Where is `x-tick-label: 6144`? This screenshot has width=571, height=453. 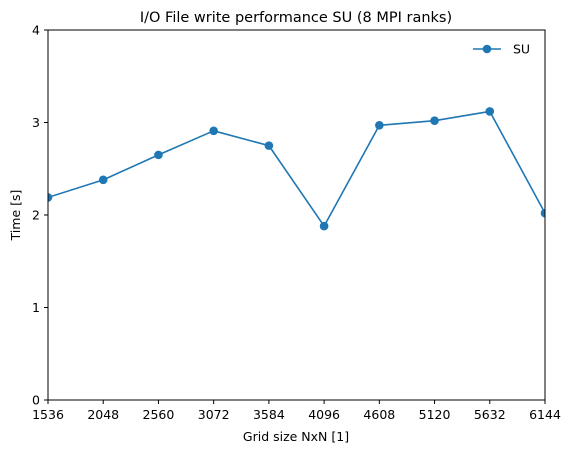
x-tick-label: 6144 is located at coordinates (545, 414).